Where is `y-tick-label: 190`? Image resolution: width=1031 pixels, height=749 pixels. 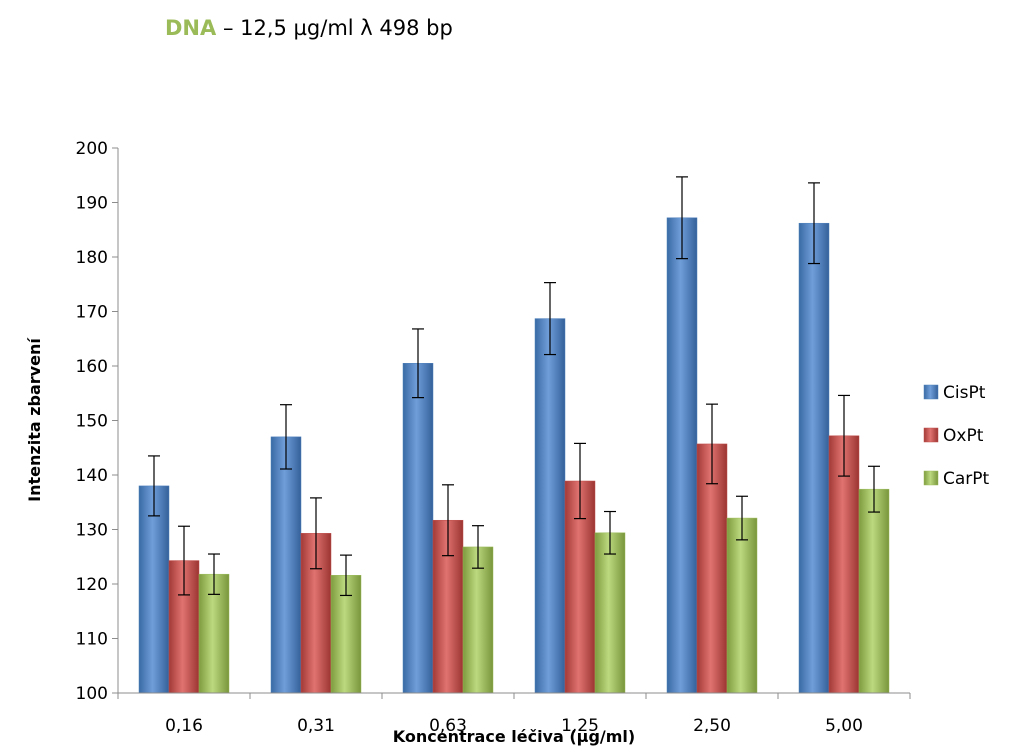
y-tick-label: 190 is located at coordinates (92, 204).